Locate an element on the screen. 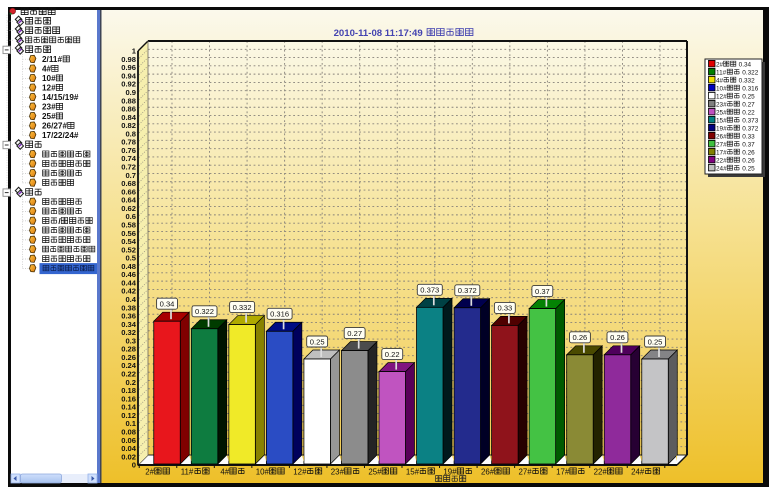 This screenshot has width=774, height=494. svg-text: 2/11# is located at coordinates (52, 59).